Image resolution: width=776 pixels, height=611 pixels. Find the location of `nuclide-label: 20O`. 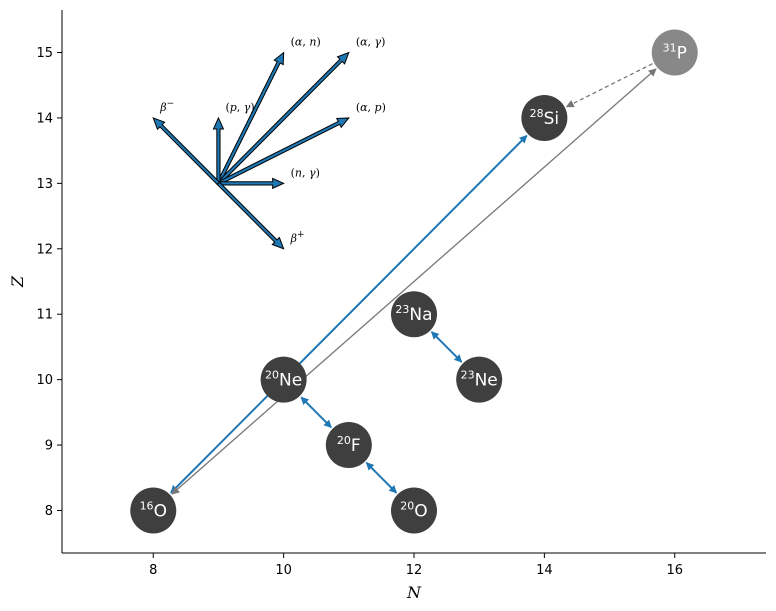

nuclide-label: 20O is located at coordinates (413, 510).